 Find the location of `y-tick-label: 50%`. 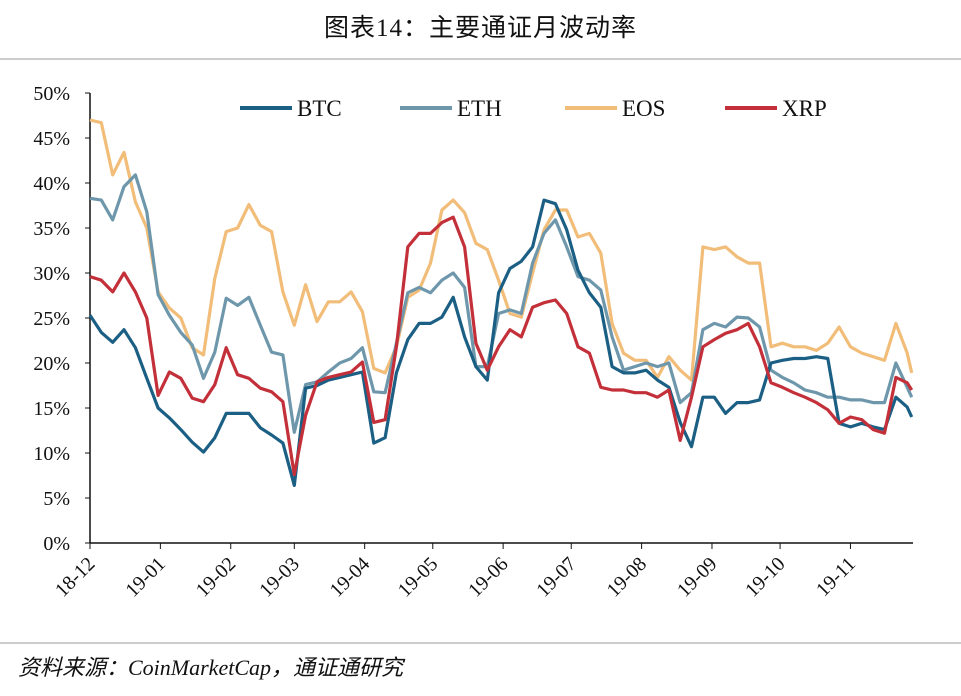

y-tick-label: 50% is located at coordinates (51, 94).